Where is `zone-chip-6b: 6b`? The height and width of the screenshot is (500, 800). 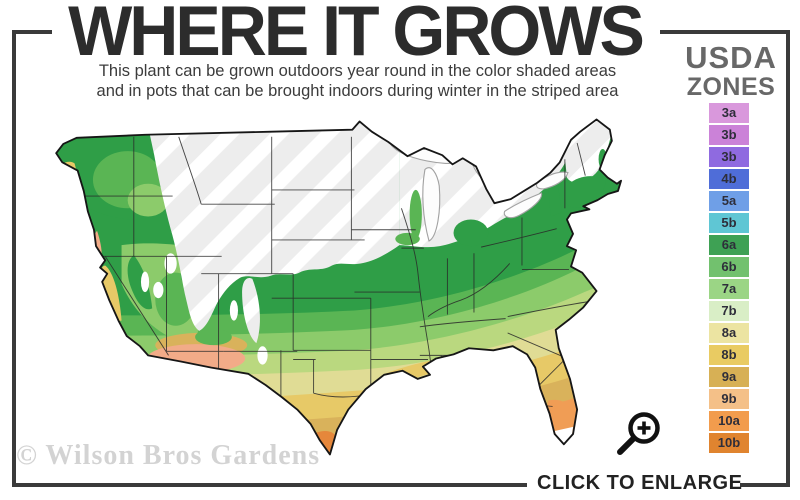 zone-chip-6b: 6b is located at coordinates (729, 267).